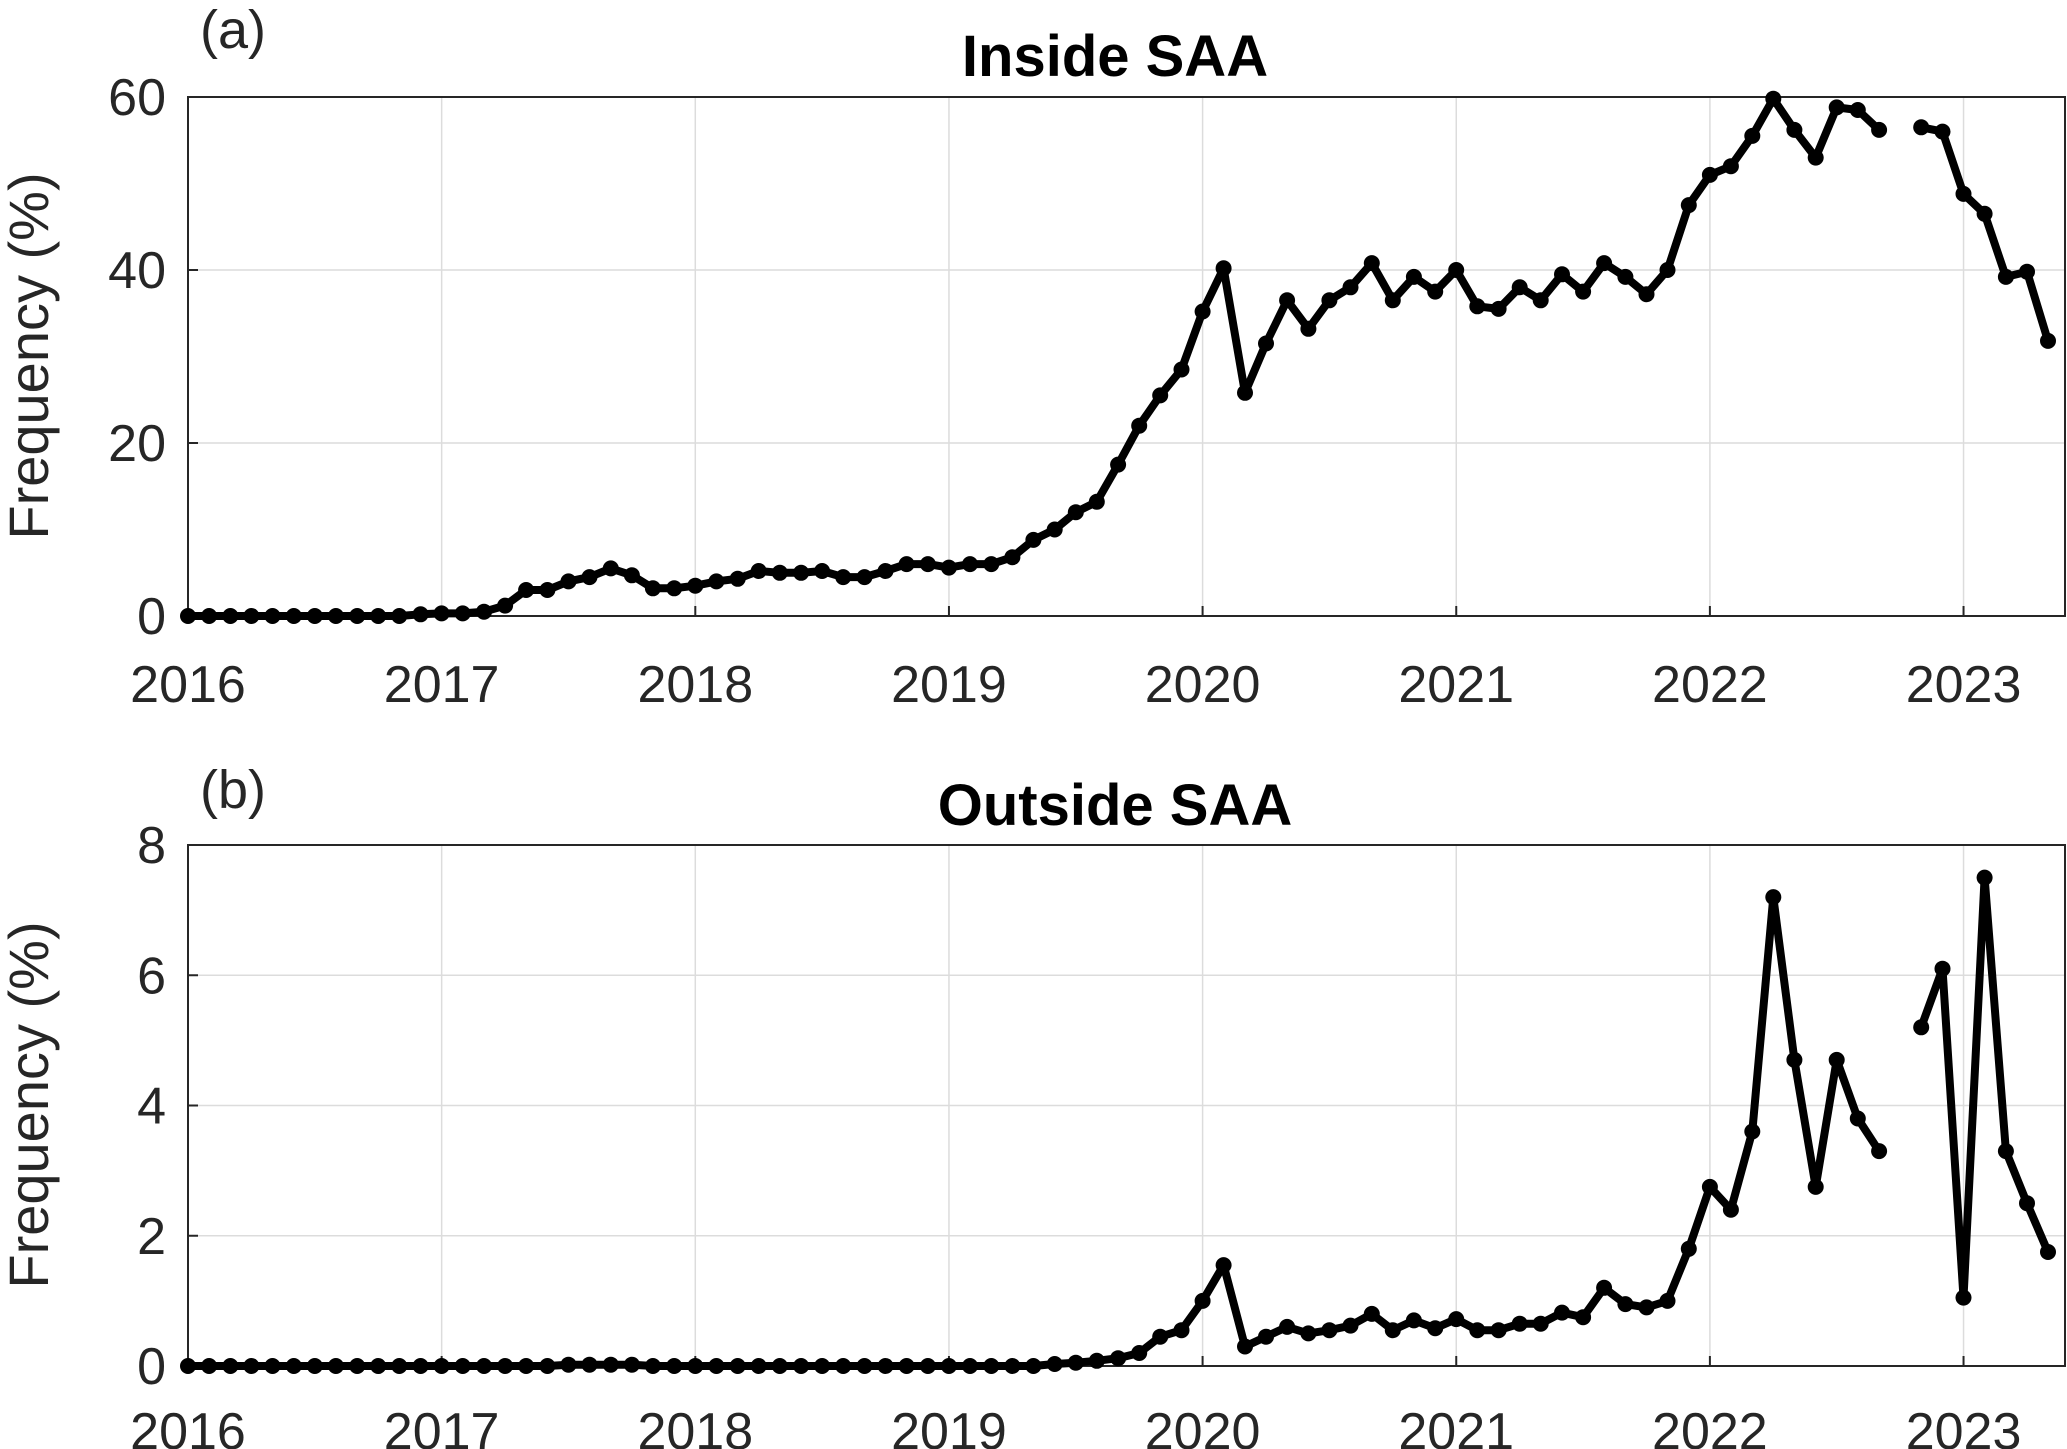 This screenshot has width=2067, height=1449. What do you see at coordinates (151, 1367) in the screenshot?
I see `y-tick-label: 0` at bounding box center [151, 1367].